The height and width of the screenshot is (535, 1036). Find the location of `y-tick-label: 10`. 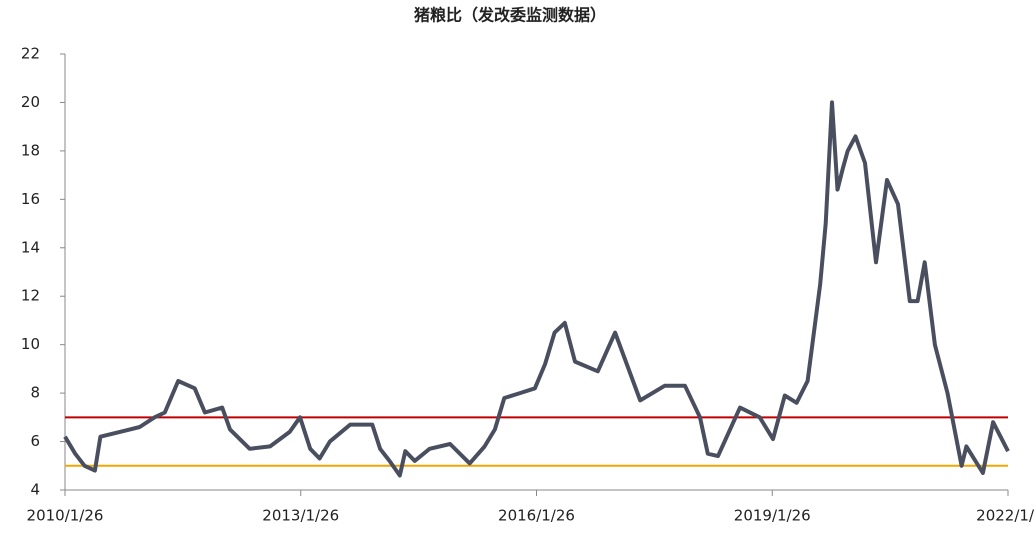

y-tick-label: 10 is located at coordinates (30, 344).